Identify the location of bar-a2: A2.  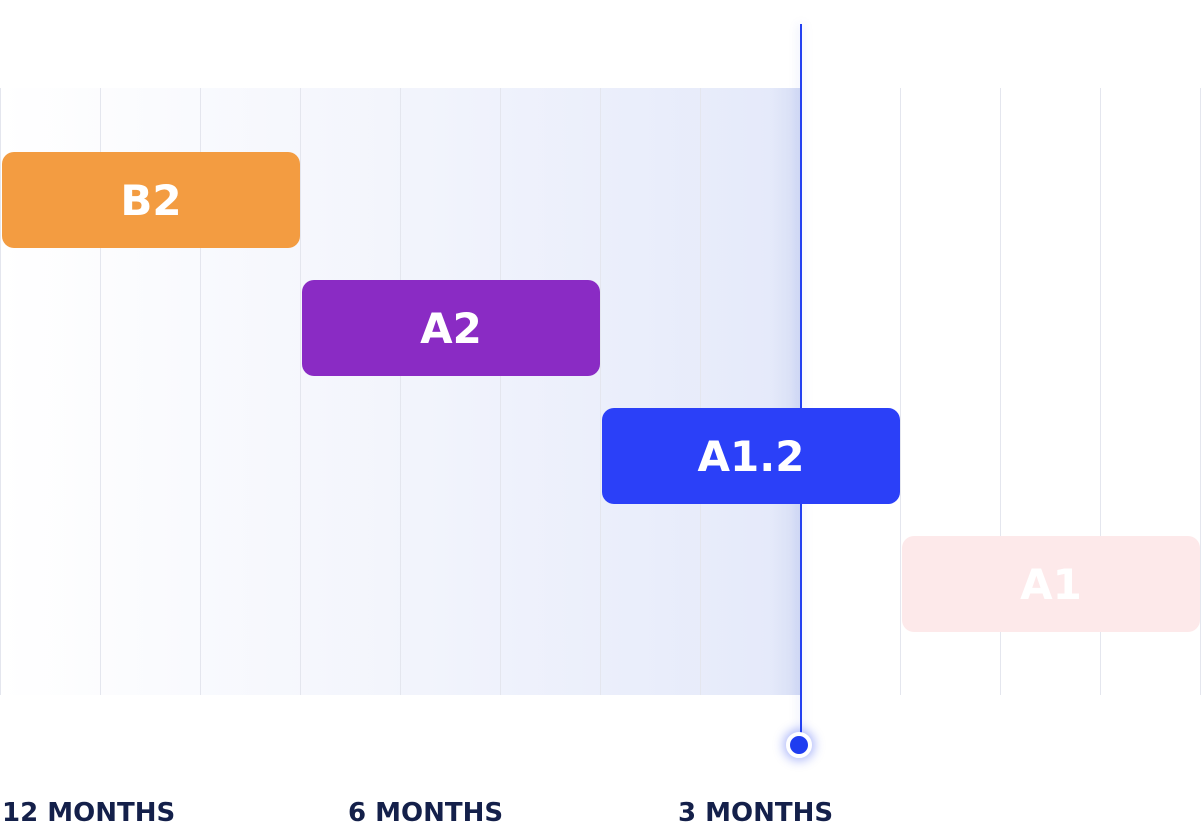
(451, 328).